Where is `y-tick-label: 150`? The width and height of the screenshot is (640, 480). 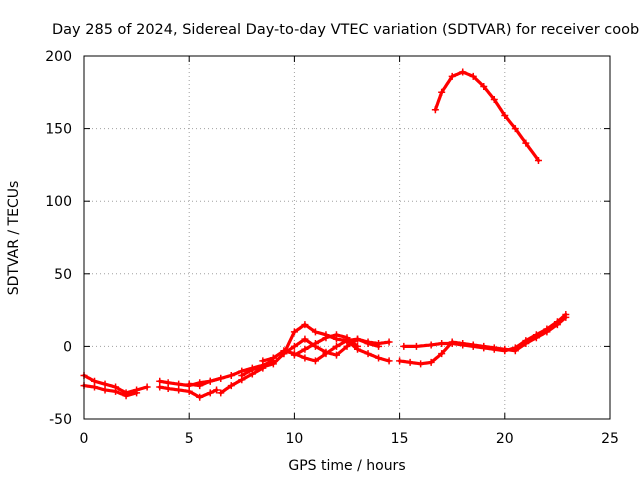 y-tick-label: 150 is located at coordinates (58, 130).